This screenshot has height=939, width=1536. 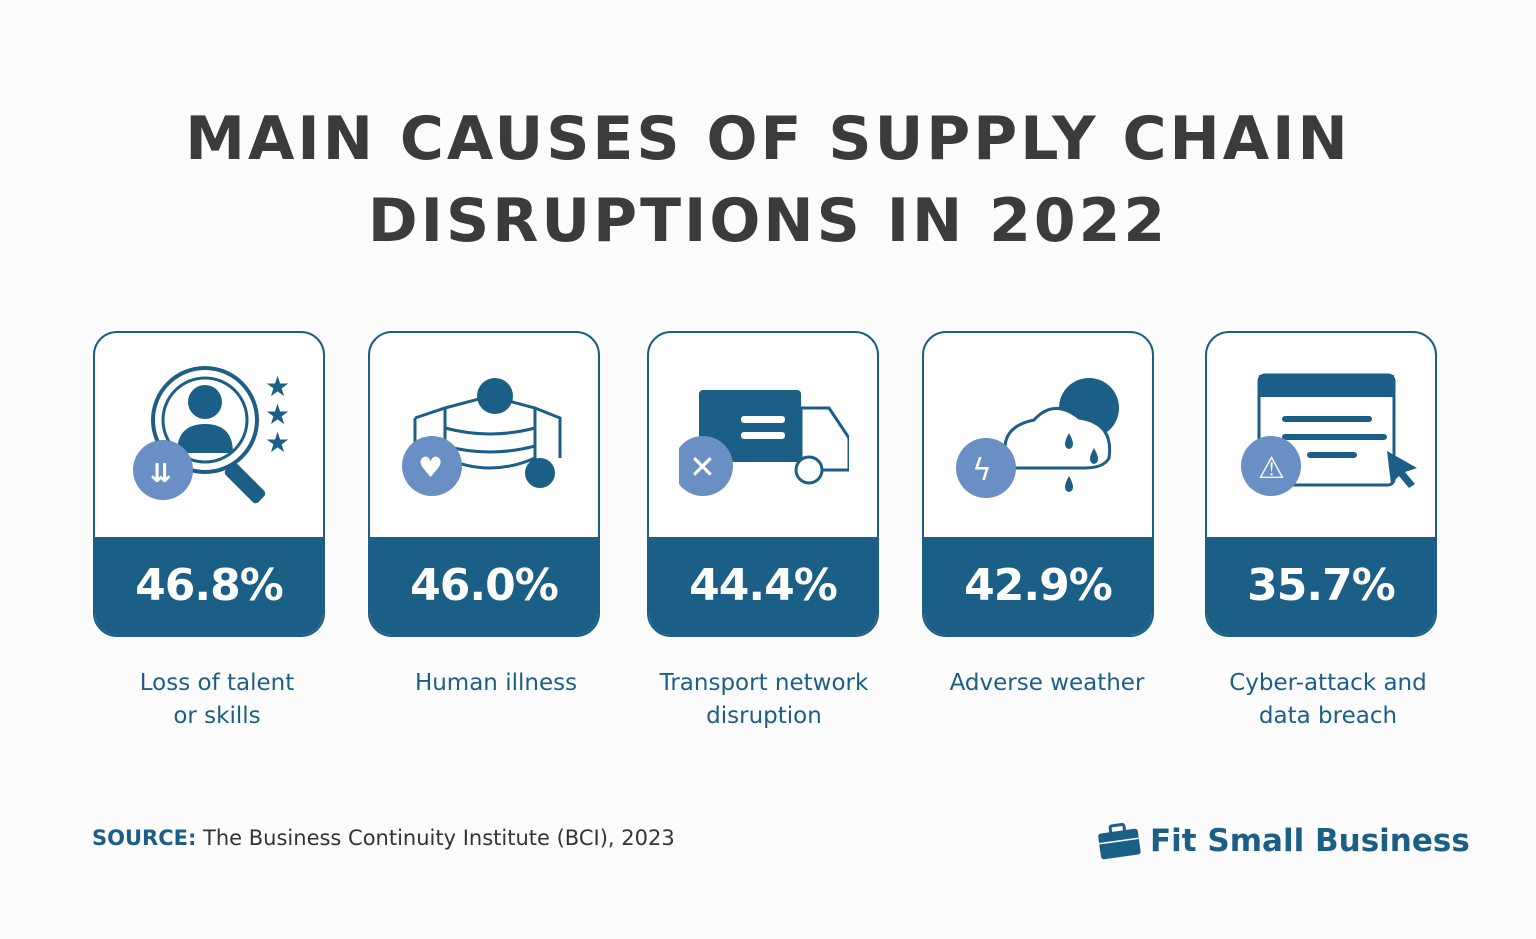 What do you see at coordinates (217, 700) in the screenshot?
I see `card-label: Loss of talent or skills` at bounding box center [217, 700].